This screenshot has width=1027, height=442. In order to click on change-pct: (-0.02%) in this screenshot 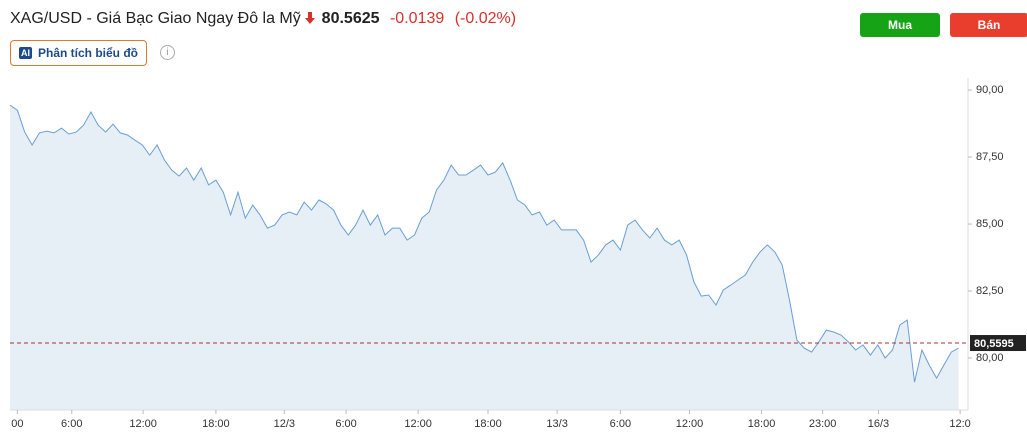, I will do `click(485, 18)`.